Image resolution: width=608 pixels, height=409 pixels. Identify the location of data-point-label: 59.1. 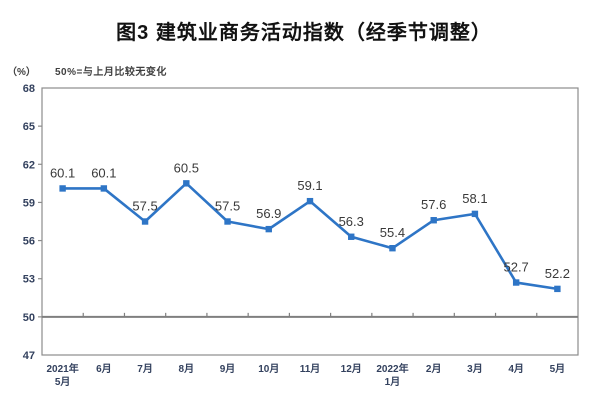
(309, 185).